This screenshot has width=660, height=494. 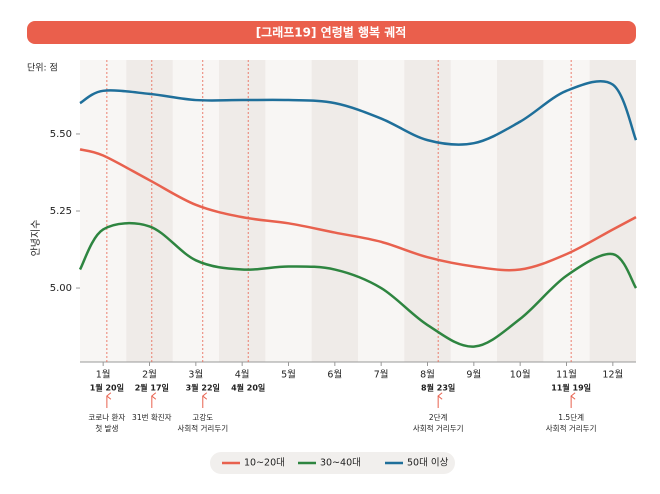 I want to click on x-tick-label: 10월, so click(x=520, y=375).